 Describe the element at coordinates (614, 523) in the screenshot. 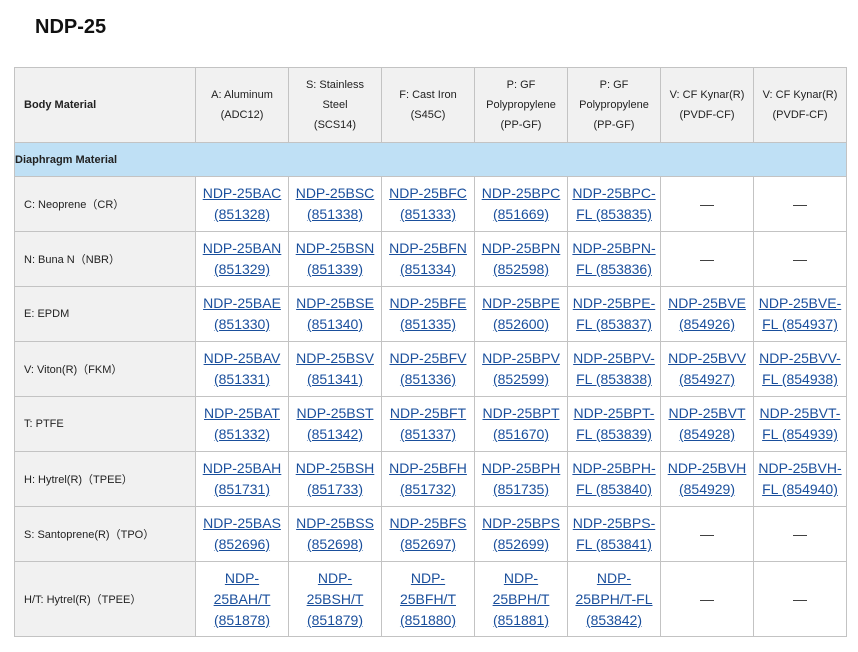

I see `product-link-line: NDP-25BPS-` at that location.